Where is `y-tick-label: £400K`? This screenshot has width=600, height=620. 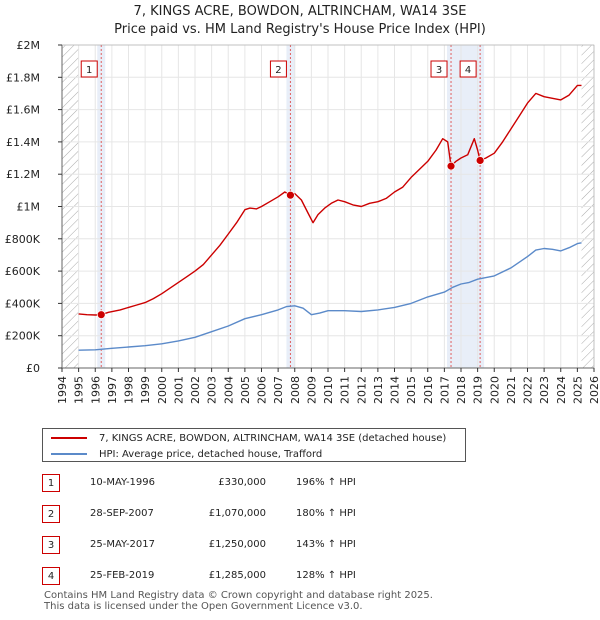 y-tick-label: £400K is located at coordinates (23, 303).